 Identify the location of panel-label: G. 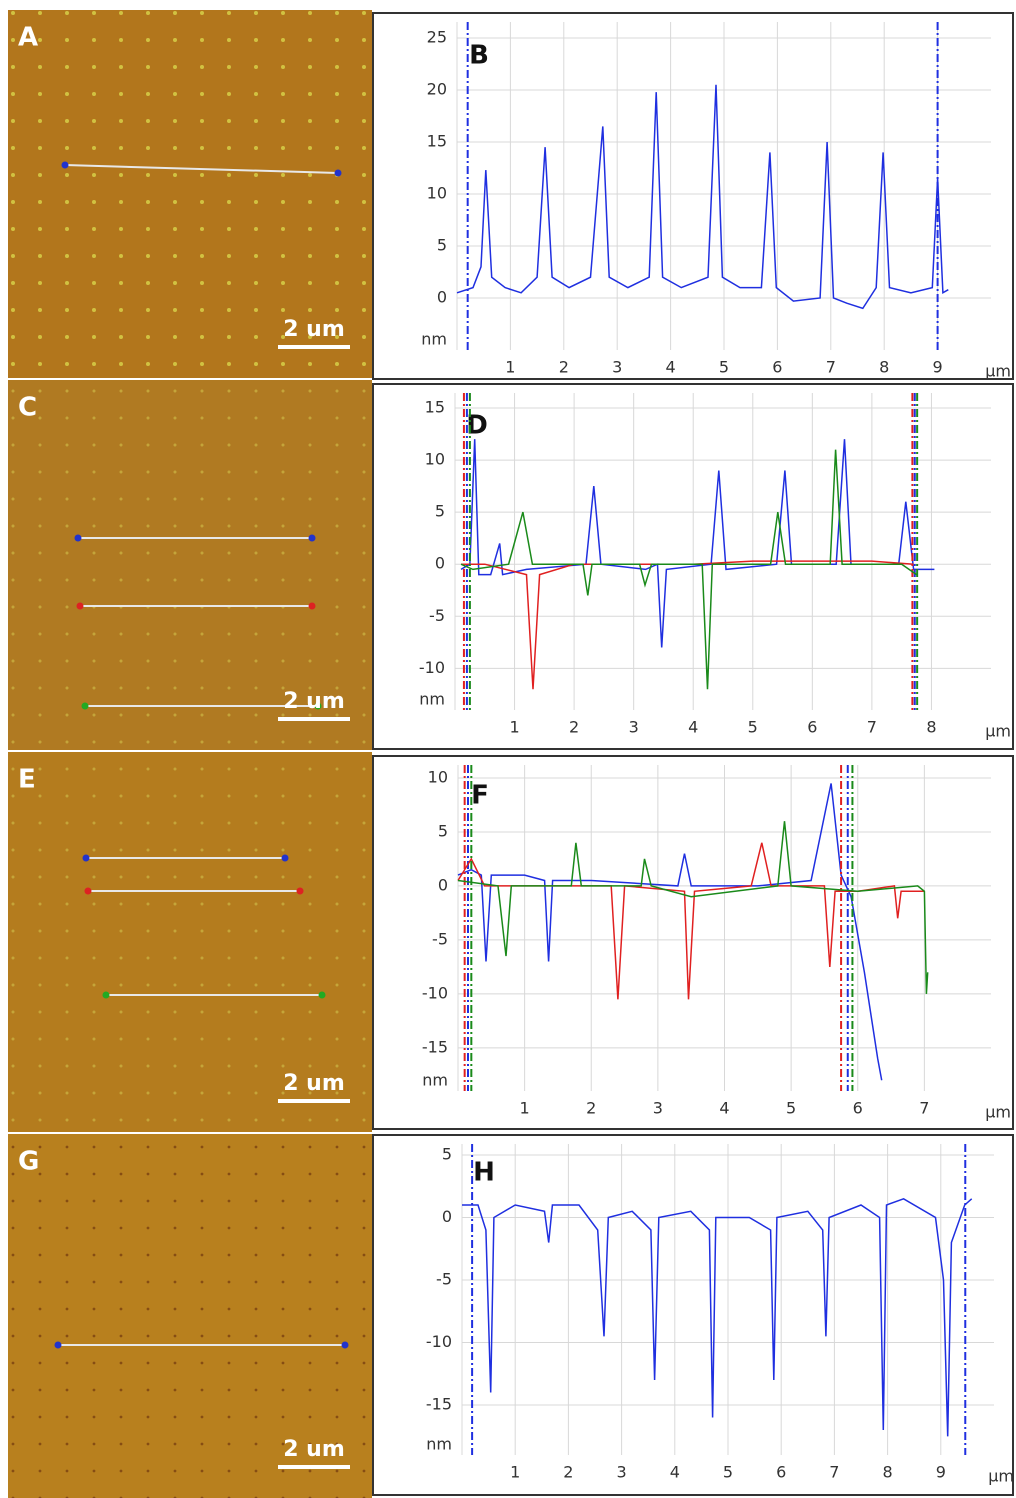
(28, 1162).